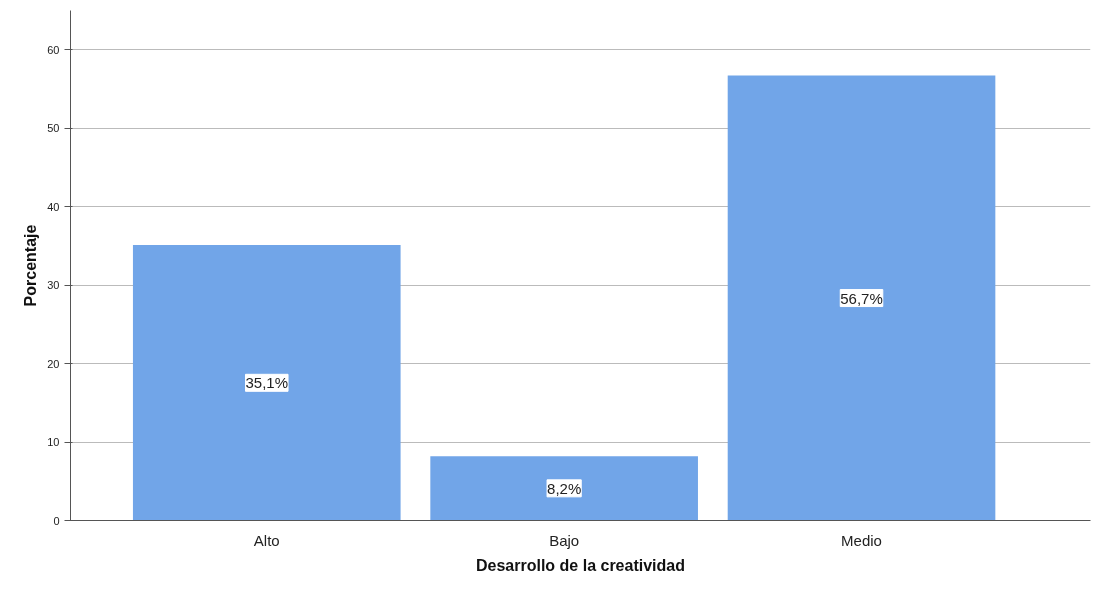 This screenshot has height=602, width=1103. What do you see at coordinates (580, 565) in the screenshot?
I see `x-axis-title: Desarrollo de la creatividad` at bounding box center [580, 565].